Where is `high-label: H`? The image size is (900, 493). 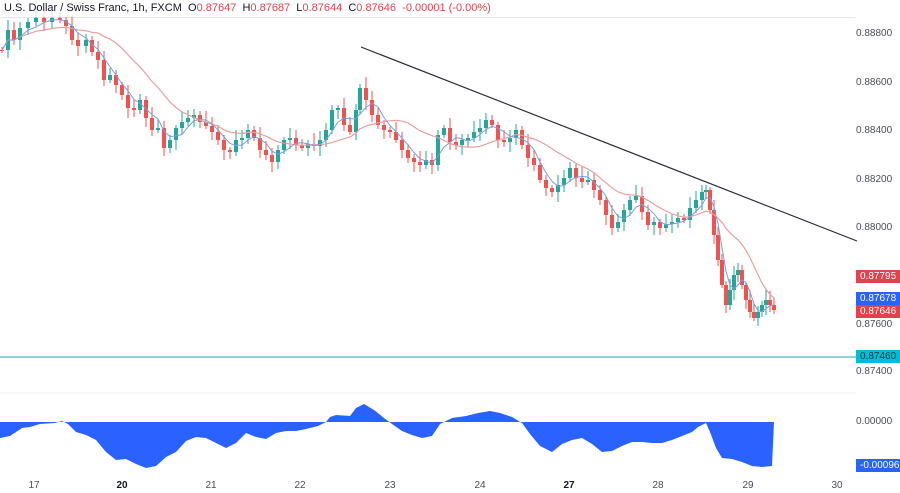
high-label: H is located at coordinates (246, 8).